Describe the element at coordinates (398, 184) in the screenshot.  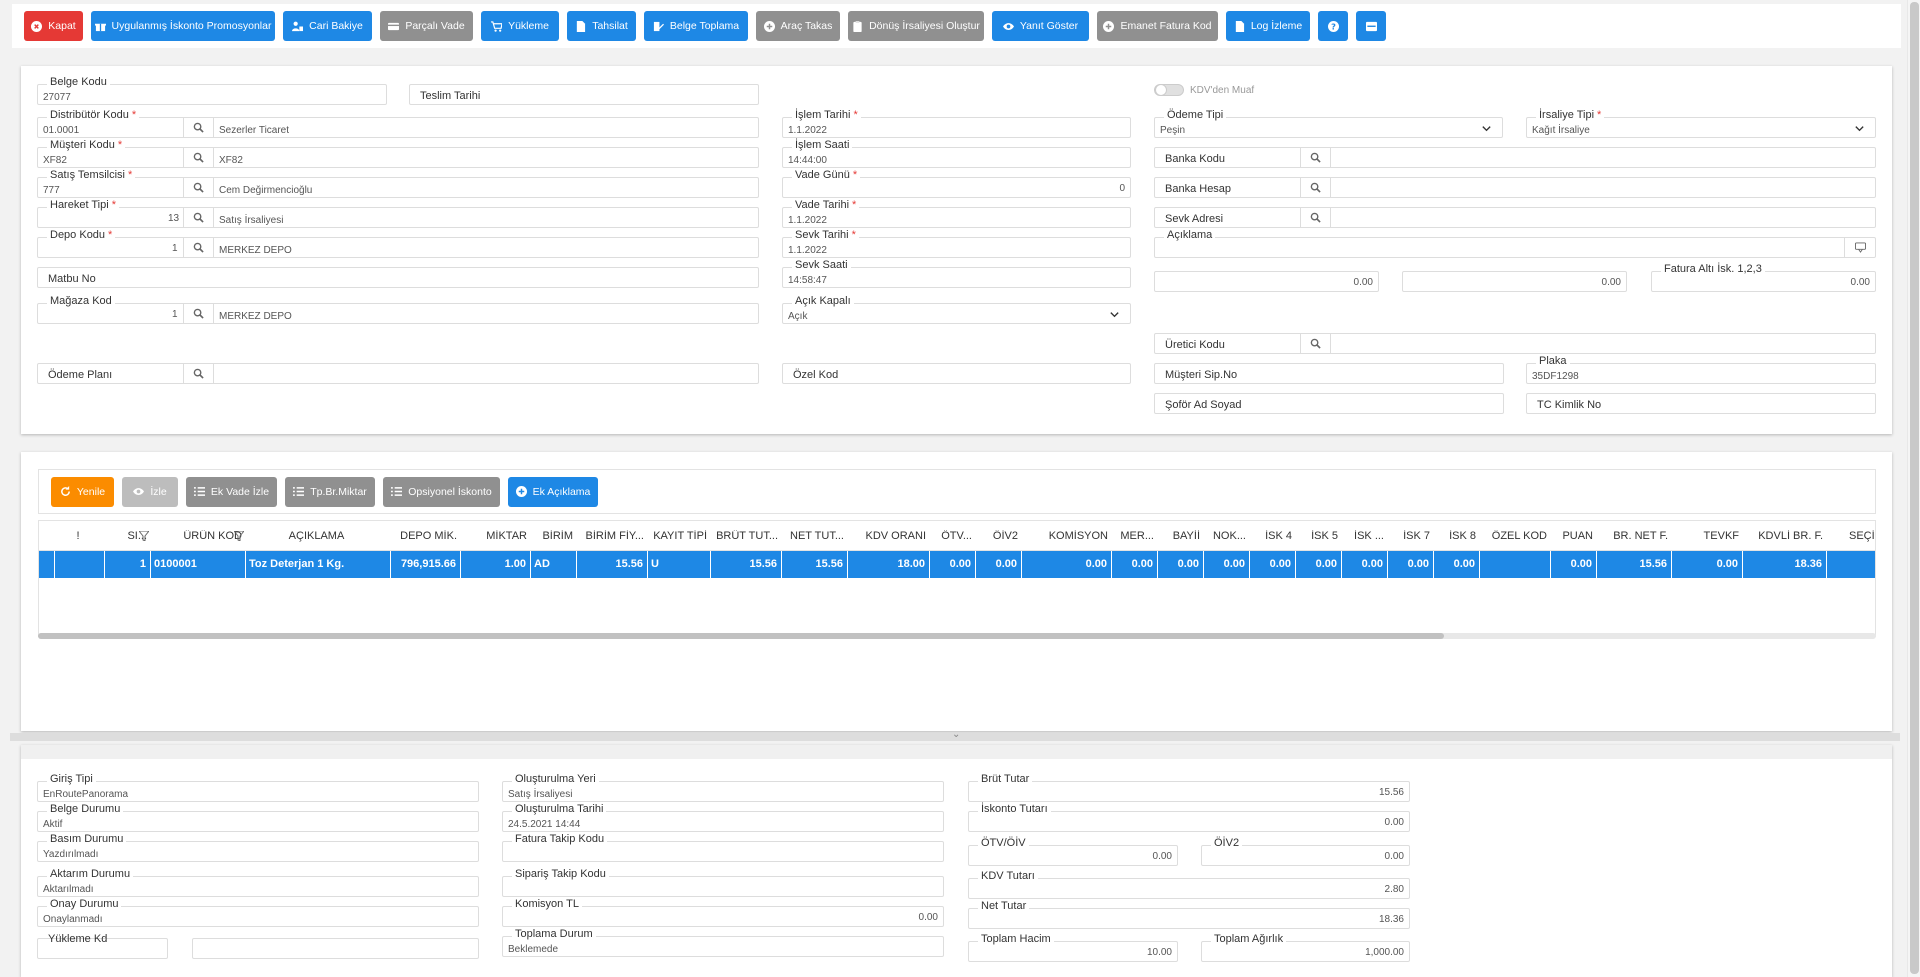
I see `satis-temsilcisi-field: Satış Temsilcisi * 777 Cem Değirmencioğlu` at that location.